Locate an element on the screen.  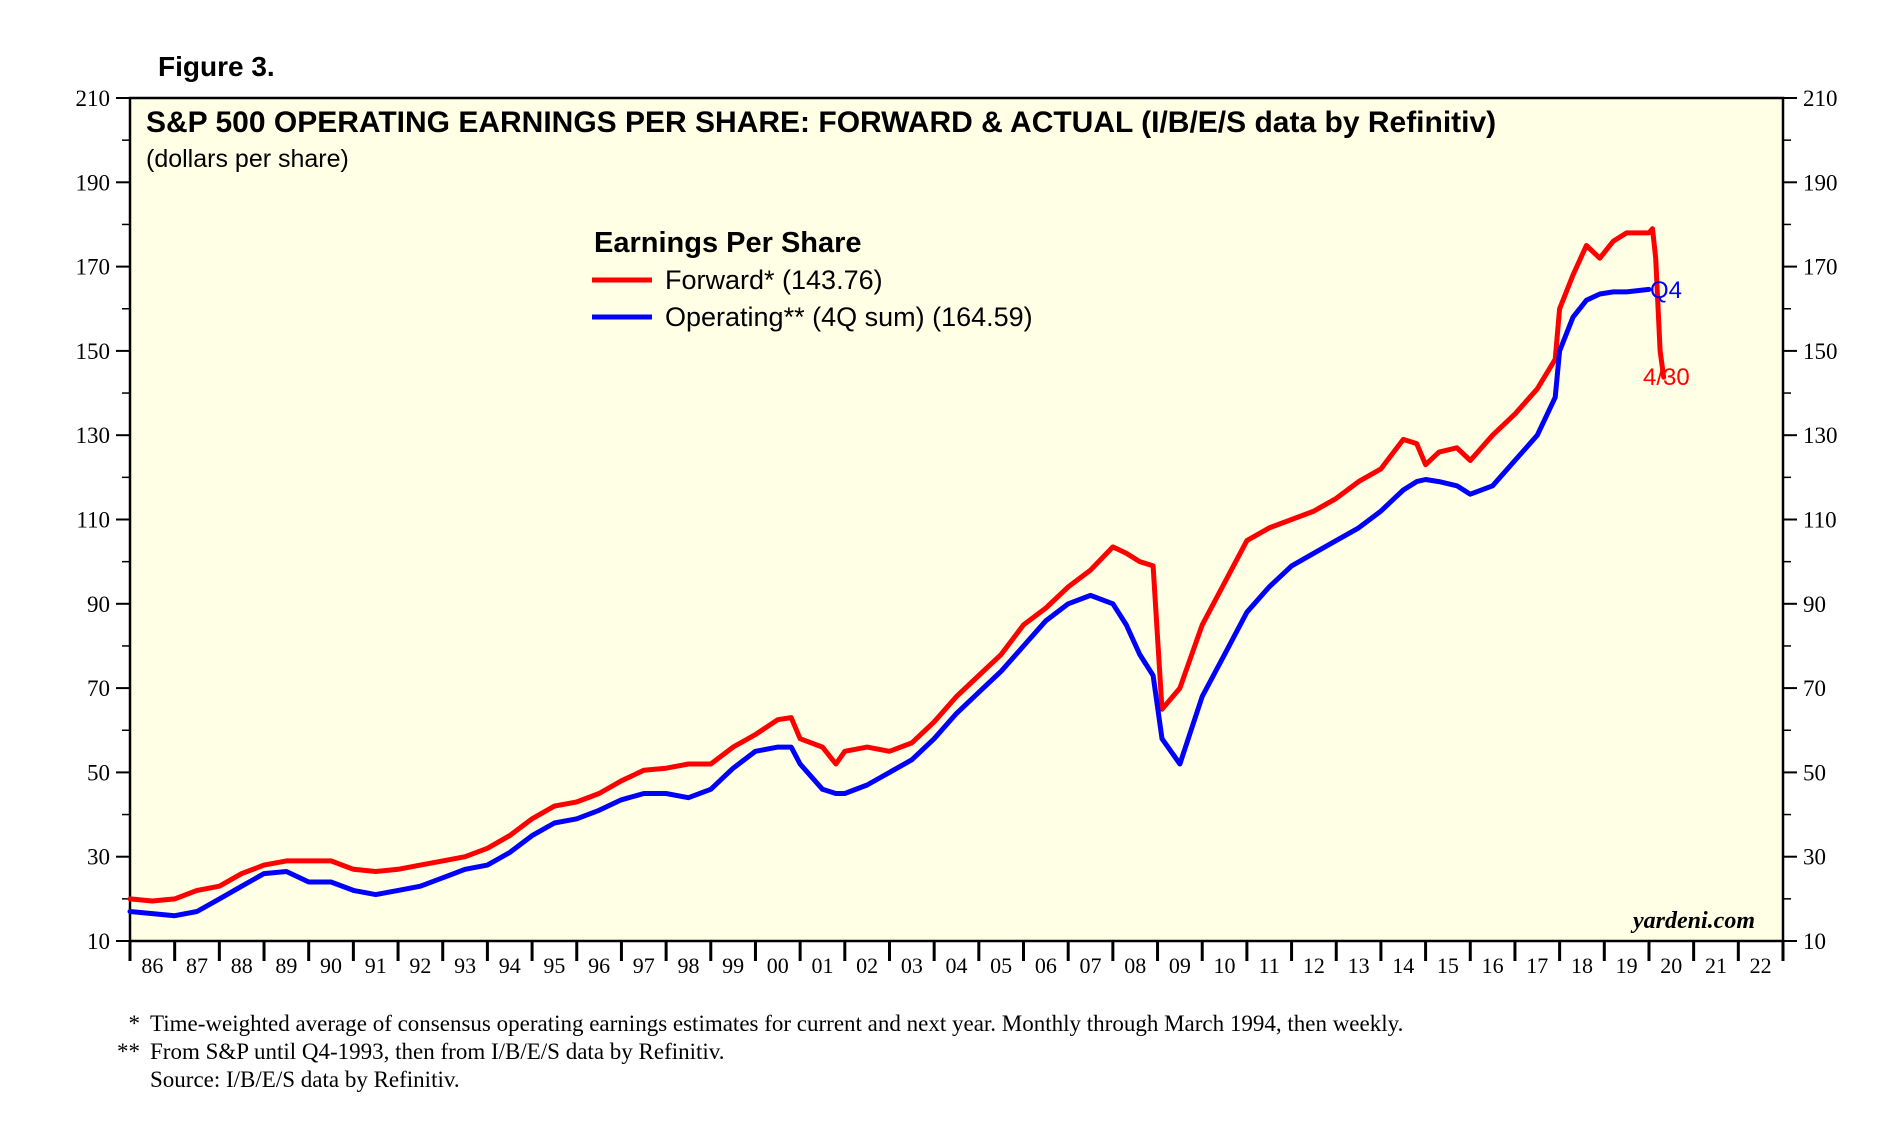
y-tick-label-right: 210 is located at coordinates (1820, 98).